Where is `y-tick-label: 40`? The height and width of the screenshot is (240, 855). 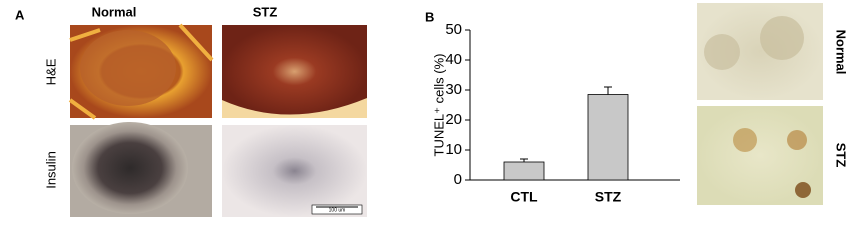 y-tick-label: 40 is located at coordinates (453, 59).